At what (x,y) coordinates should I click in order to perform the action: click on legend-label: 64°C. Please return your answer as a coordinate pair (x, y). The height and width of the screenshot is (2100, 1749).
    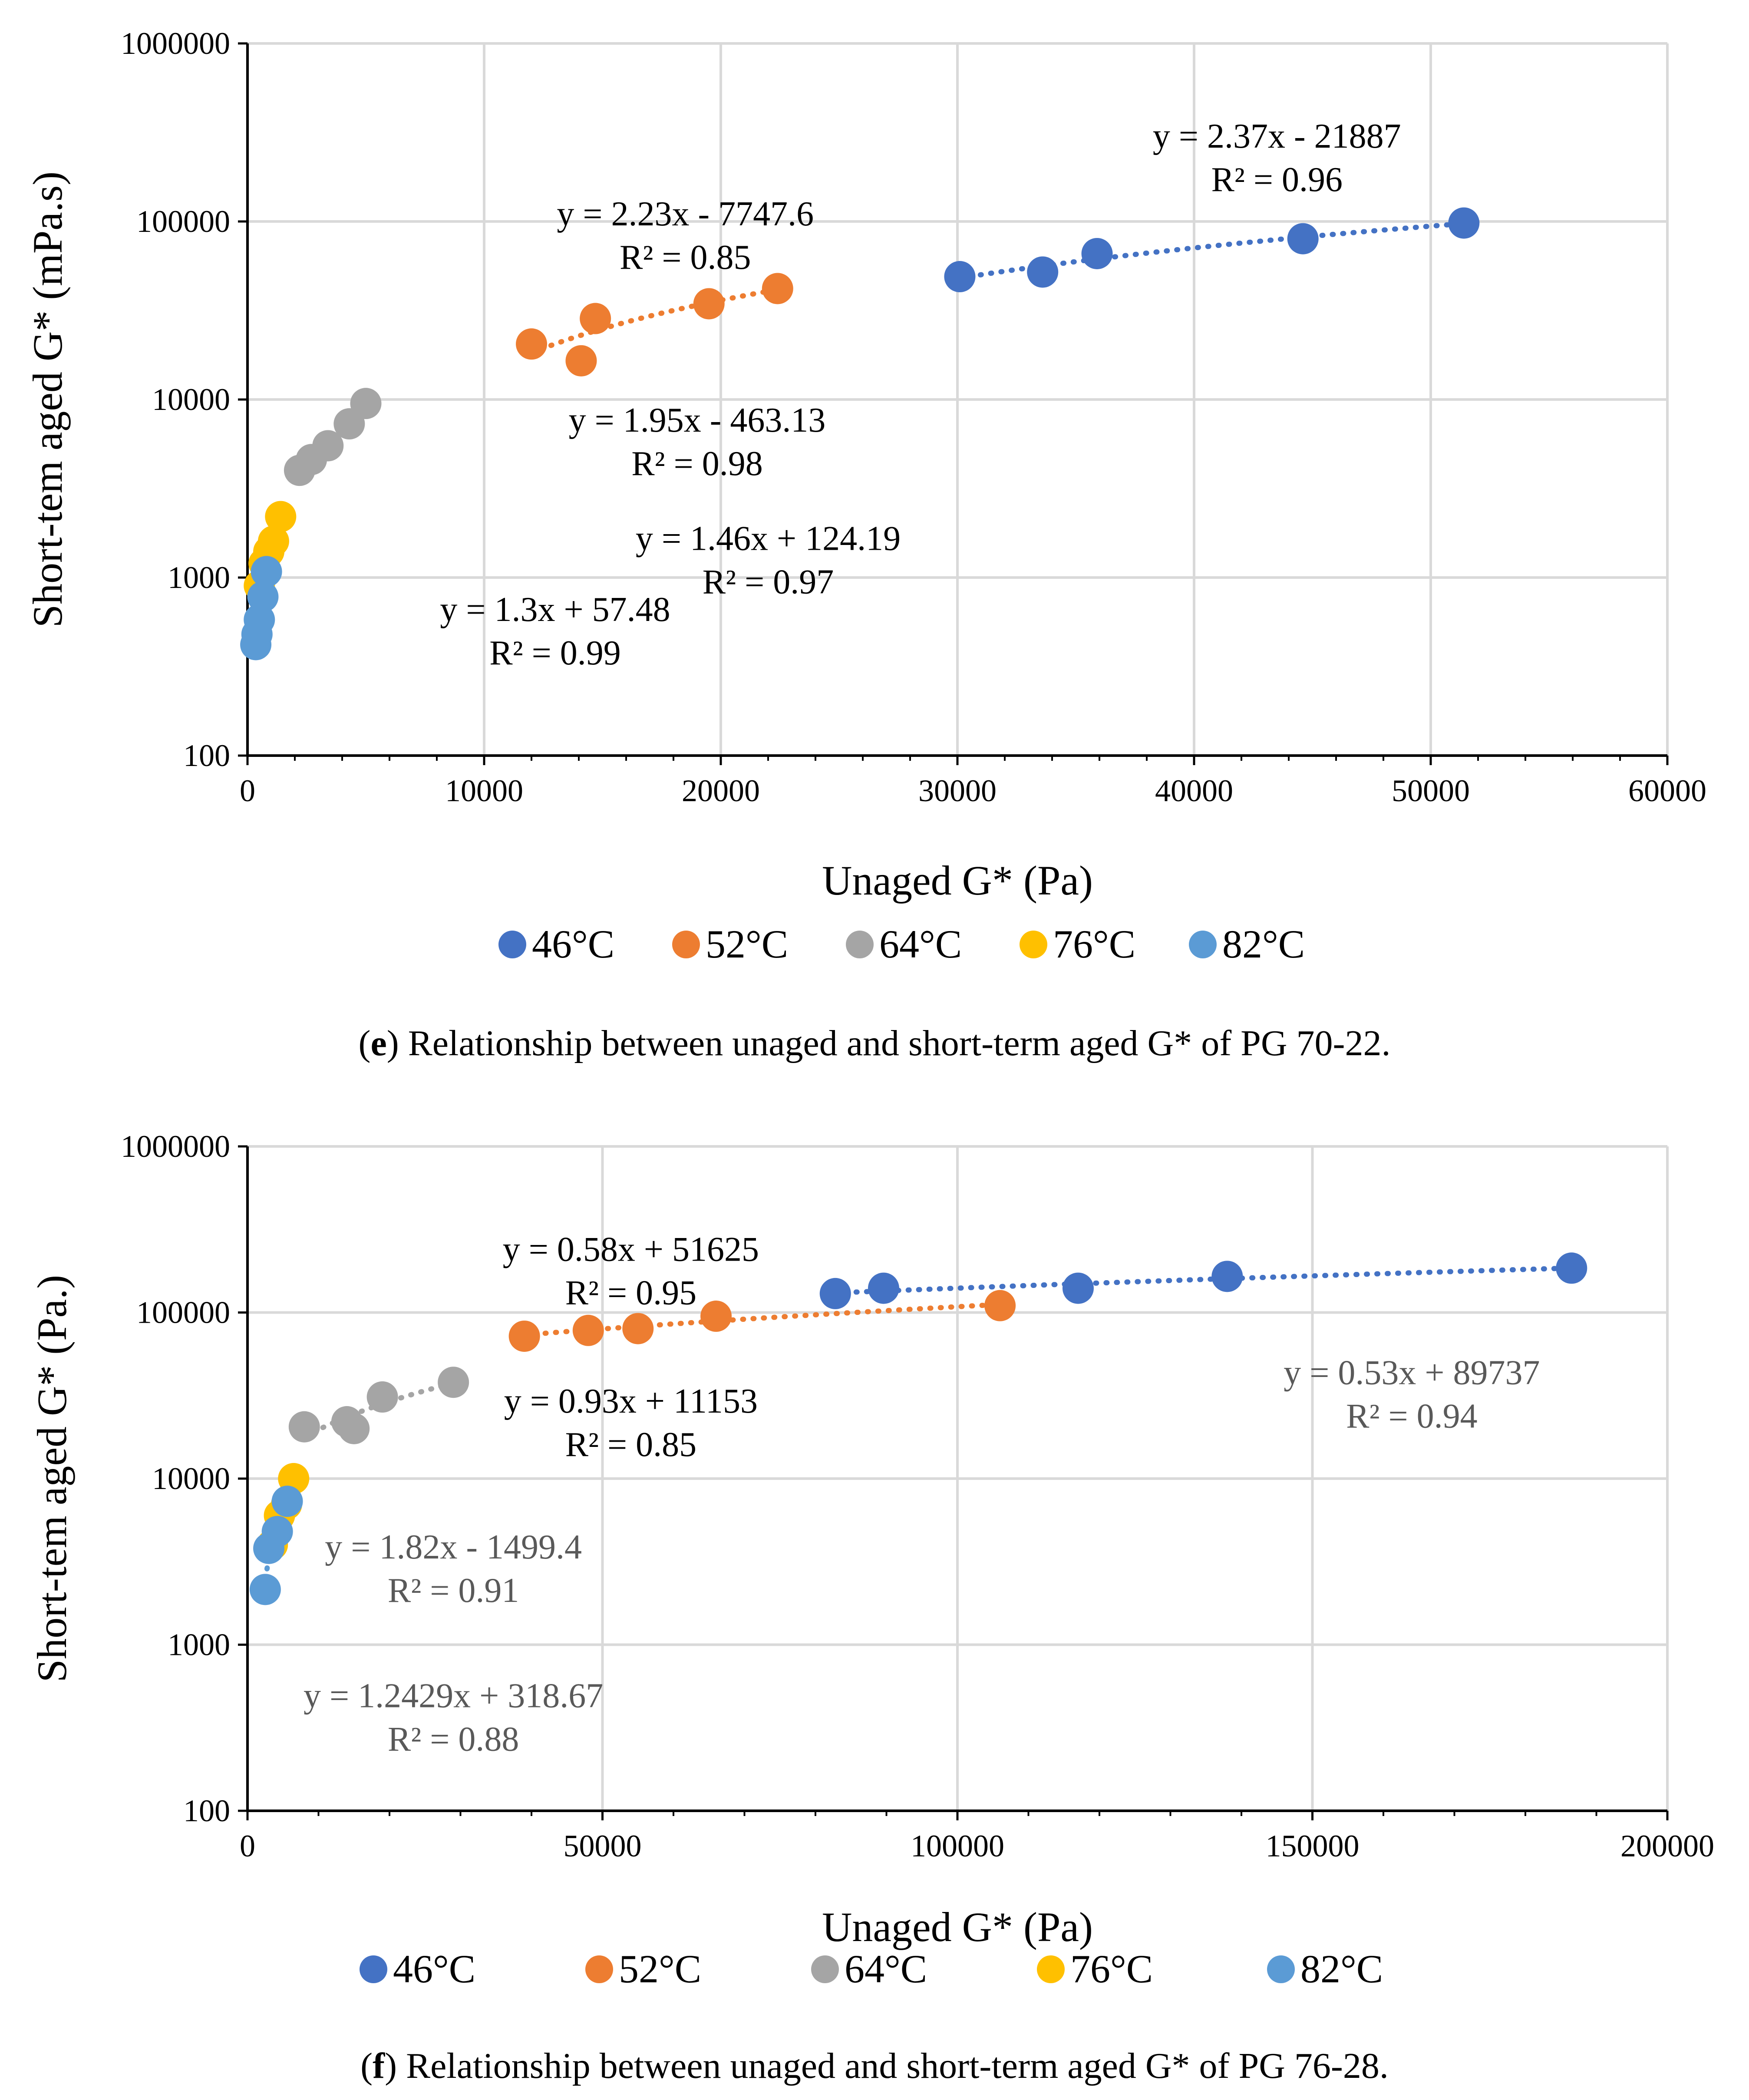
    Looking at the image, I should click on (886, 1969).